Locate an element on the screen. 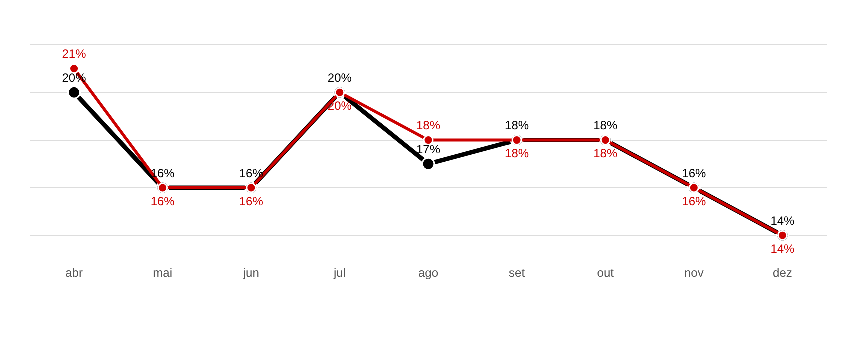  data-label: 20% is located at coordinates (340, 77).